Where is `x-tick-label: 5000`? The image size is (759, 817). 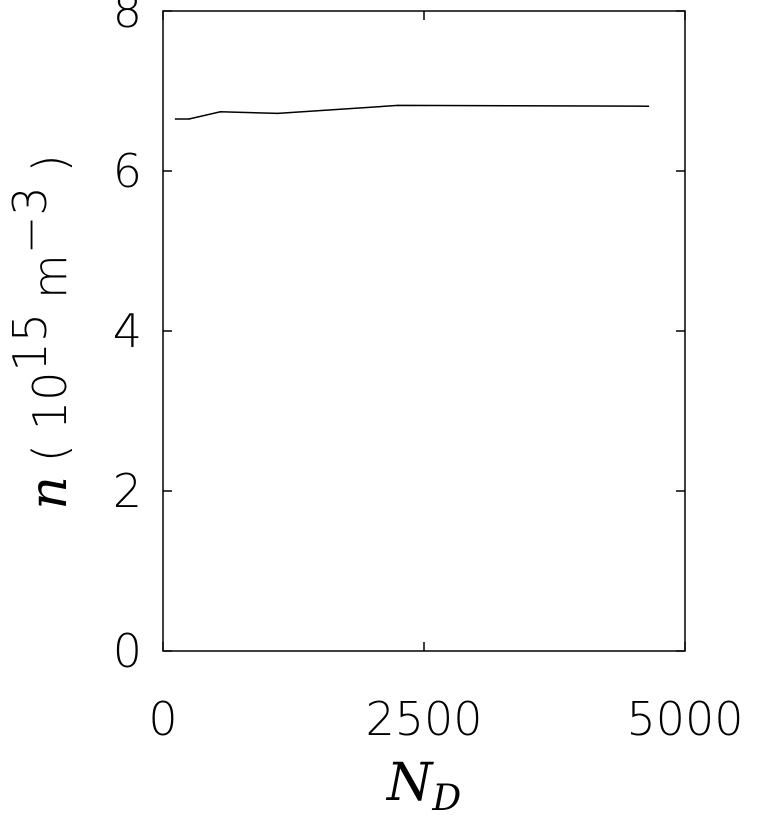
x-tick-label: 5000 is located at coordinates (684, 719).